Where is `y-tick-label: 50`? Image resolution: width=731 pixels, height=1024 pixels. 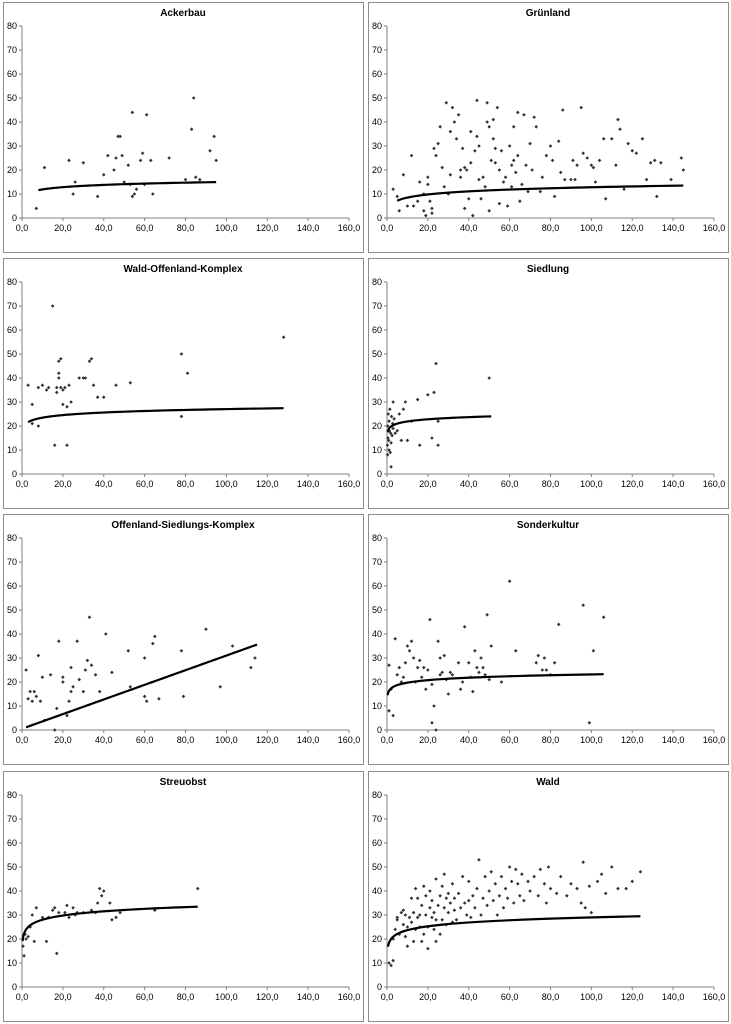 y-tick-label: 50 is located at coordinates (12, 354).